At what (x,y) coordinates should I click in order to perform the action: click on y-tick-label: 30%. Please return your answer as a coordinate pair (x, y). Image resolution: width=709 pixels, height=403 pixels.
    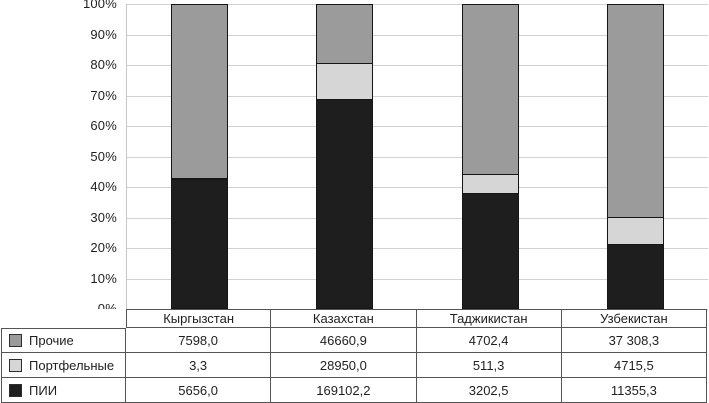
    Looking at the image, I should click on (103, 217).